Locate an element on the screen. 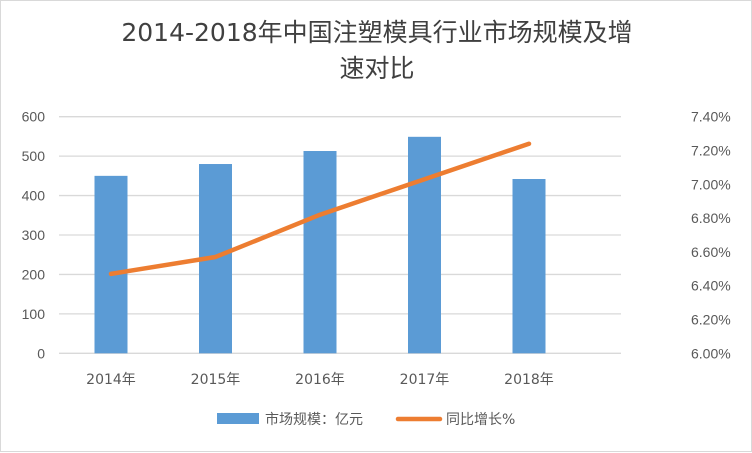  legend-line-label: 同比增长% is located at coordinates (480, 420).